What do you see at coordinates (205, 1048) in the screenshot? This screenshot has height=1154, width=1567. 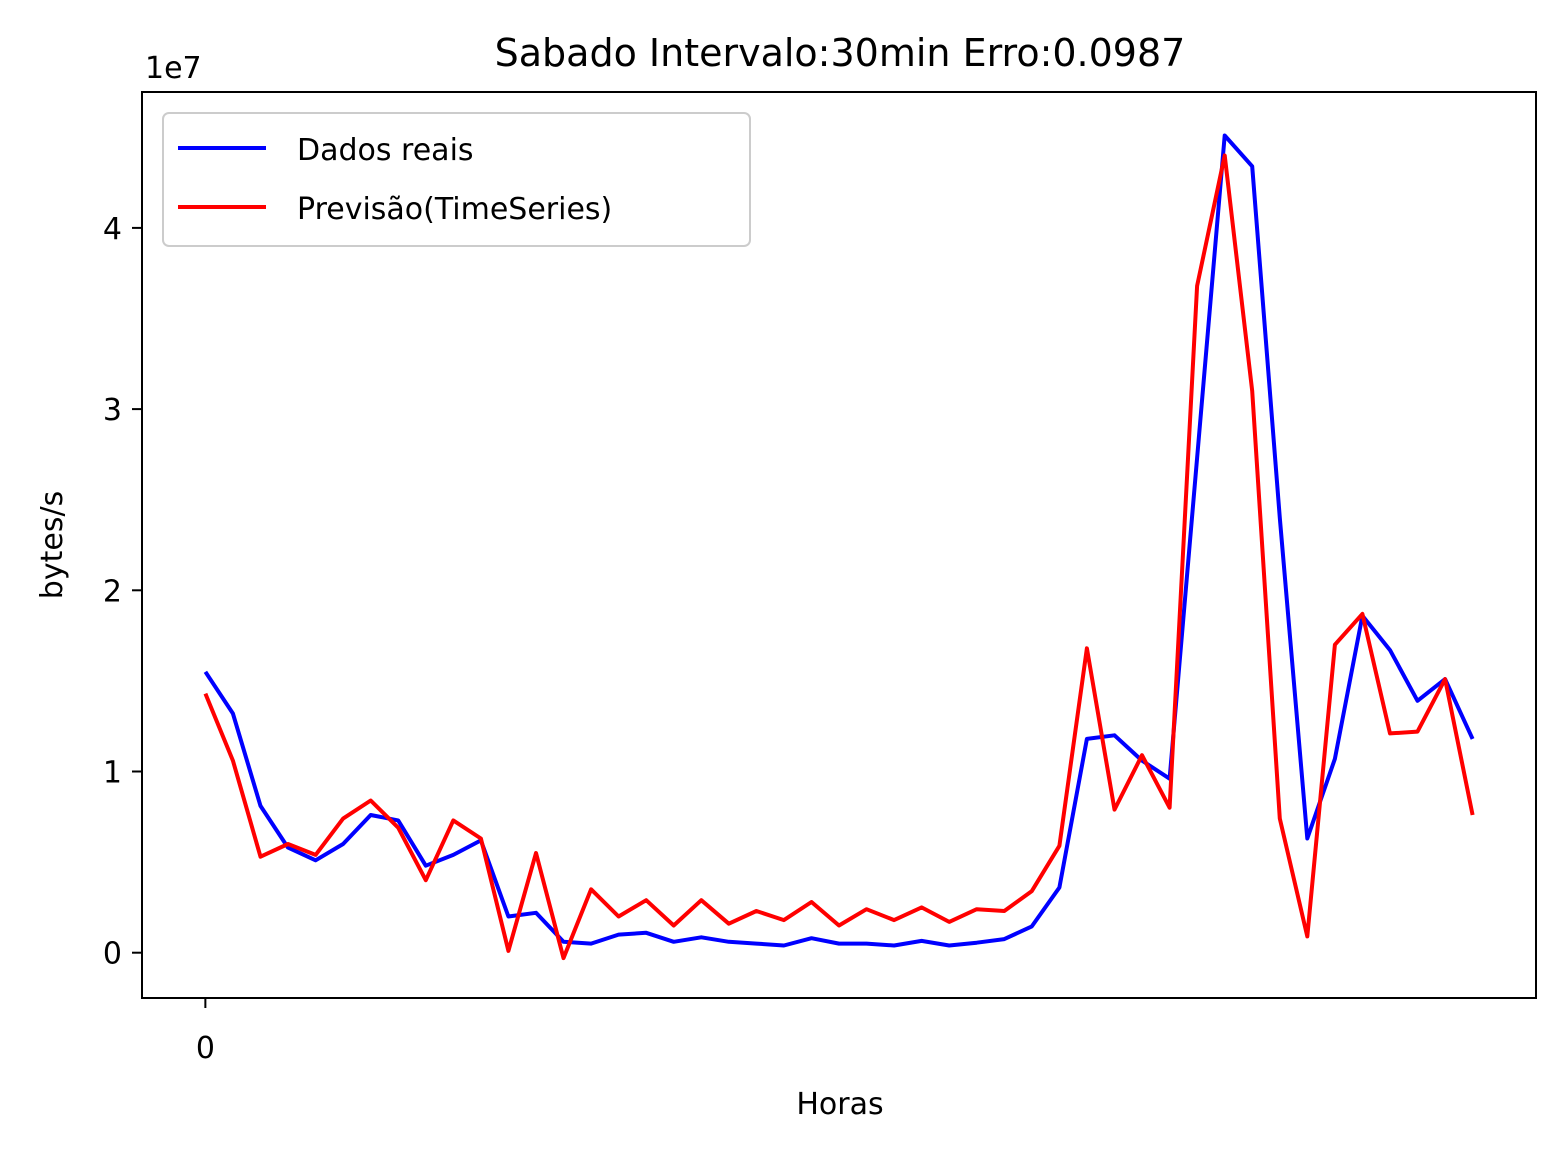 I see `x-tick-label: 0` at bounding box center [205, 1048].